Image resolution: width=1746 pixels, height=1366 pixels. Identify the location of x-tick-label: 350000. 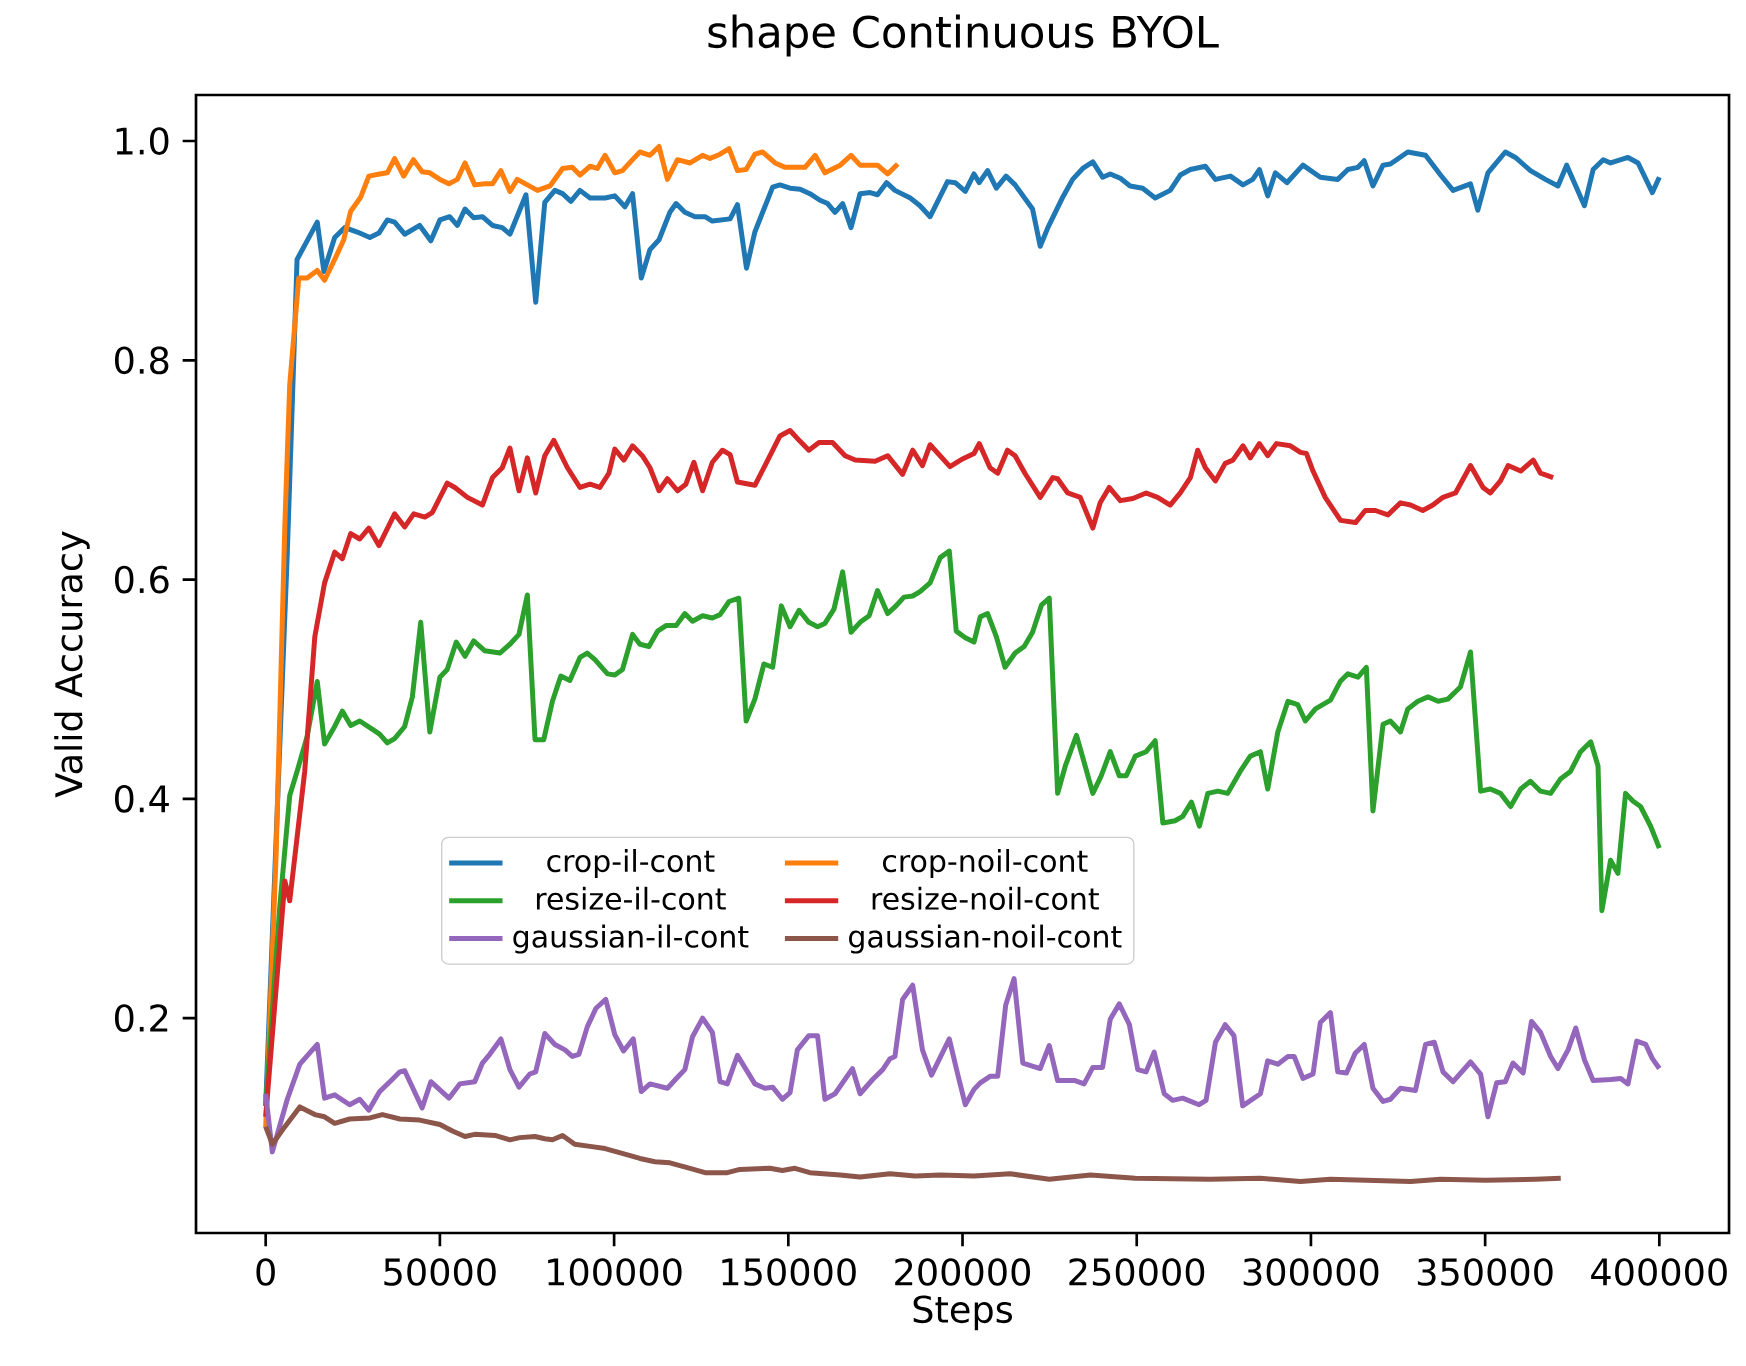
(1485, 1272).